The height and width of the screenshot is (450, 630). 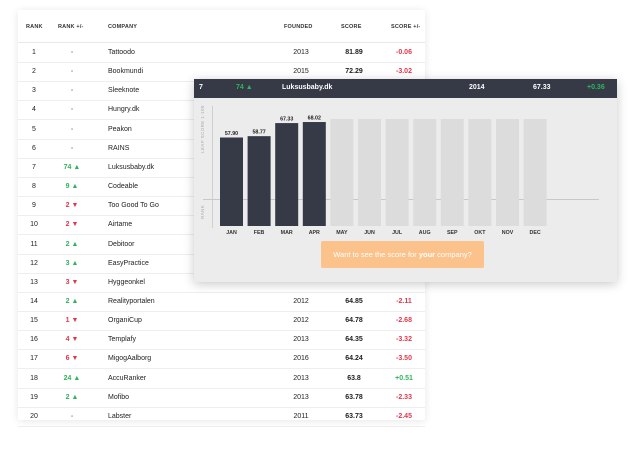 I want to click on header-founded: FOUNDED, so click(x=298, y=27).